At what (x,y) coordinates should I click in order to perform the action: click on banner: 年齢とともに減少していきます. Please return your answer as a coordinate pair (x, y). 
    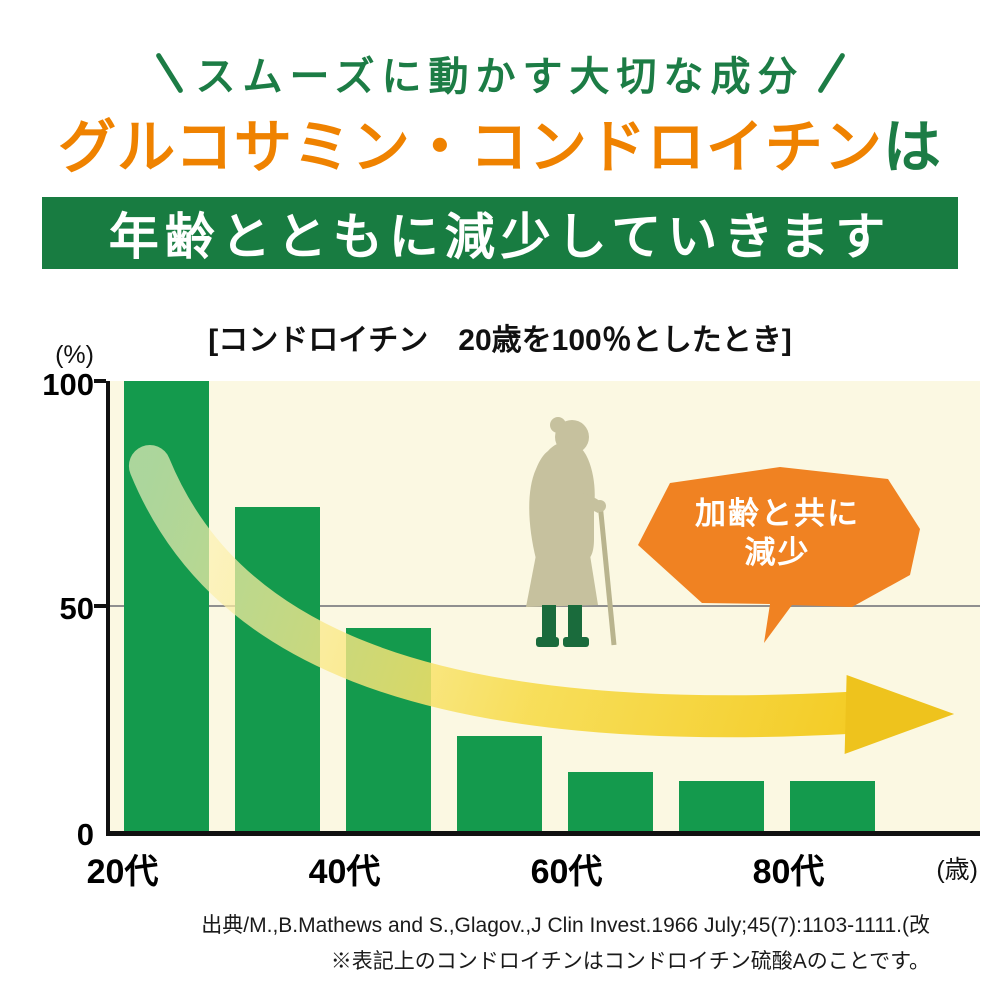
    Looking at the image, I should click on (500, 232).